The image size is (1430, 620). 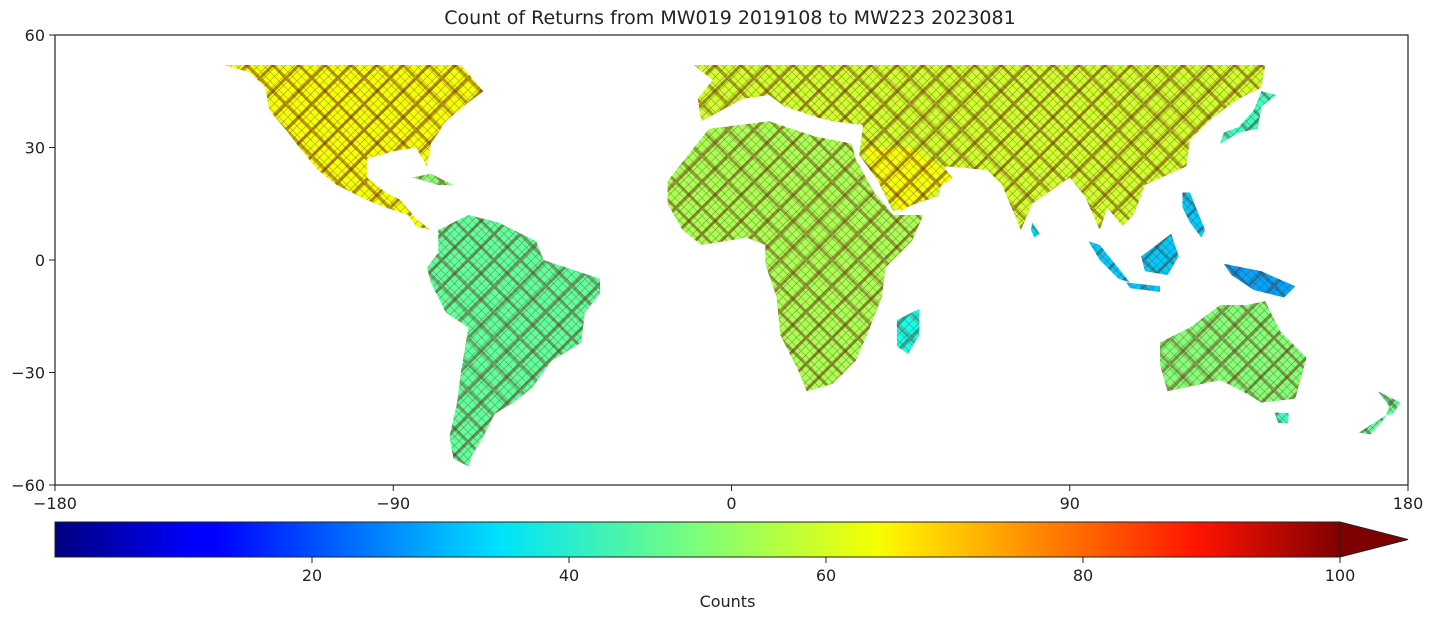 I want to click on x-tick-label: 0, so click(x=731, y=503).